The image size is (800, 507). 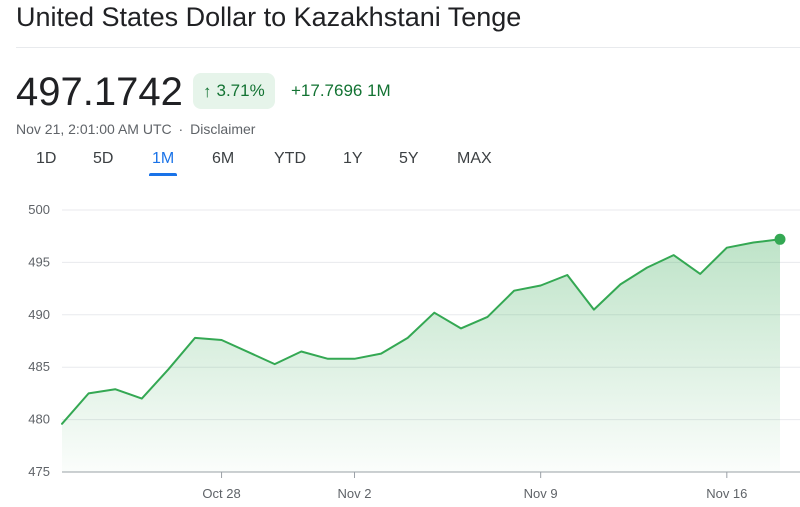 I want to click on arrow-up-icon: ↑, so click(x=207, y=91).